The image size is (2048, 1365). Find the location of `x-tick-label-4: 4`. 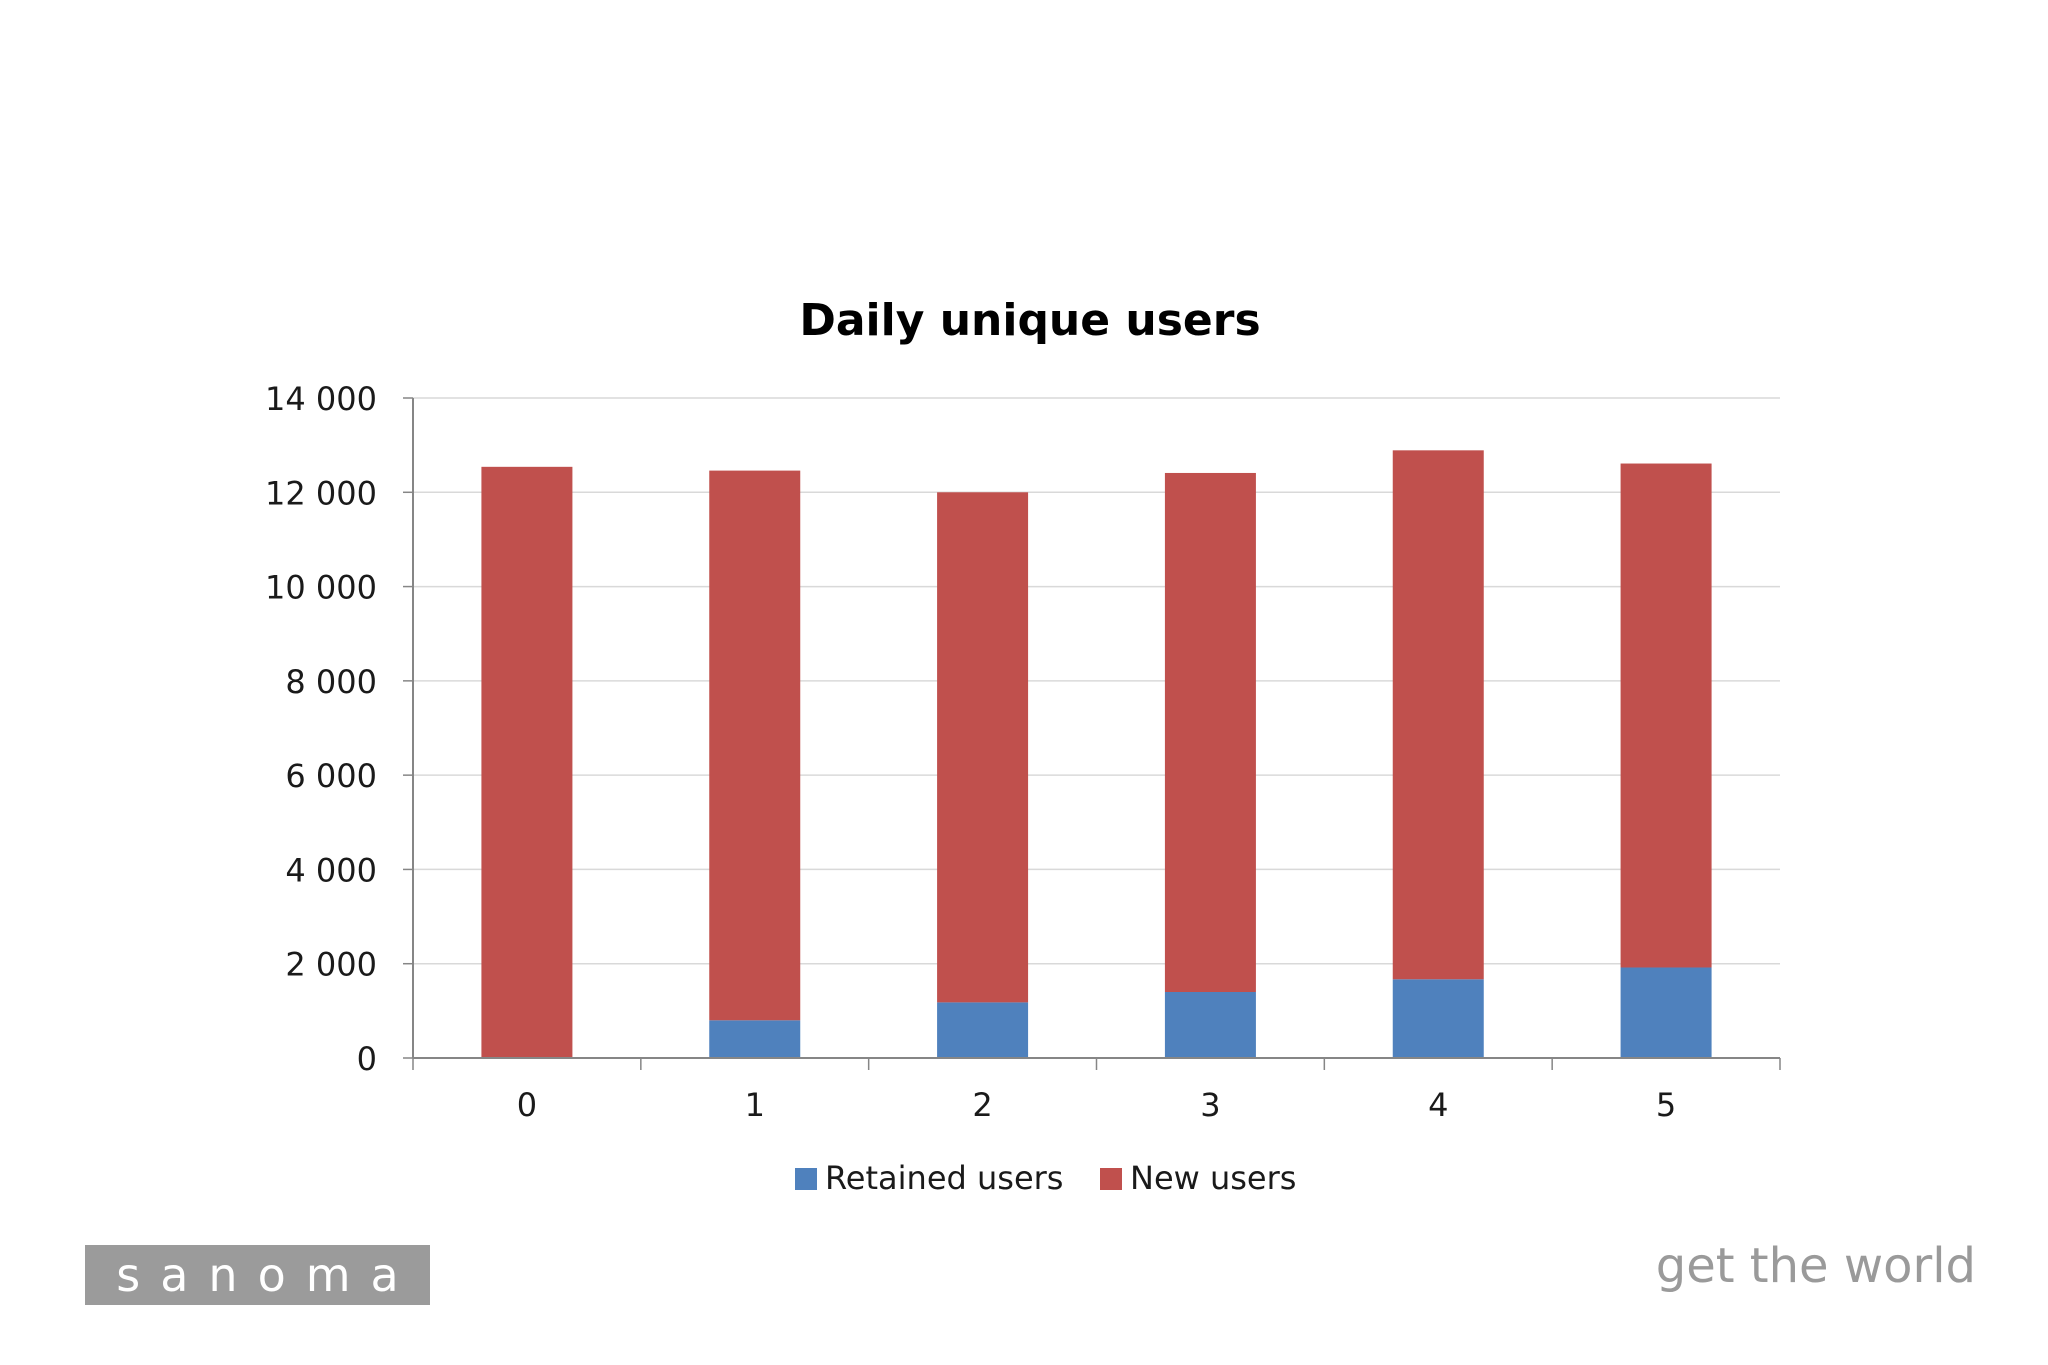

x-tick-label-4: 4 is located at coordinates (1438, 1105).